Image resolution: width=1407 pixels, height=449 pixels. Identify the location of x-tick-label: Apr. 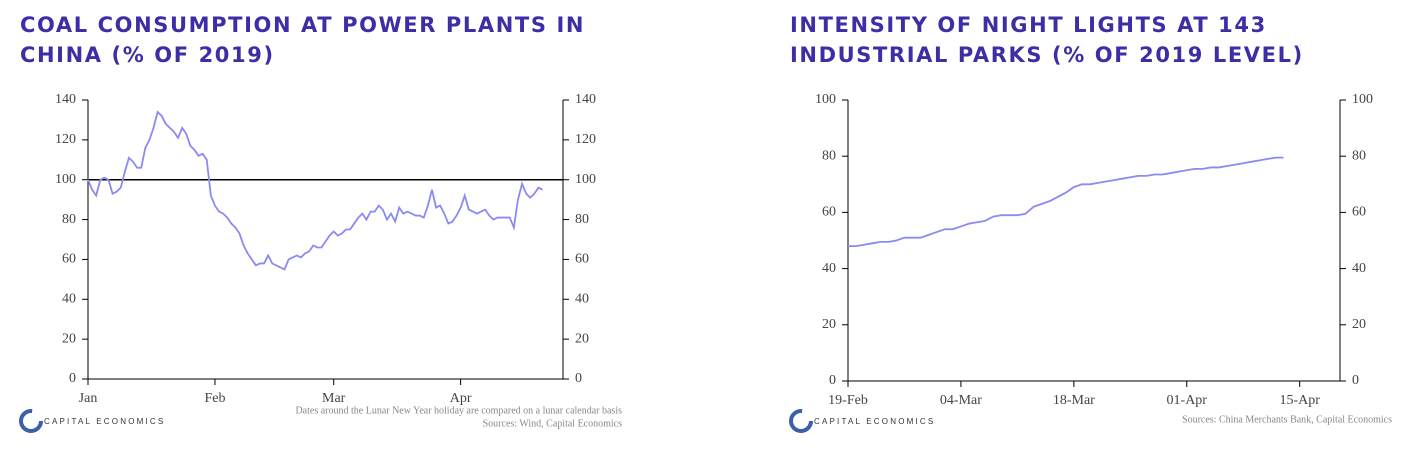
(461, 398).